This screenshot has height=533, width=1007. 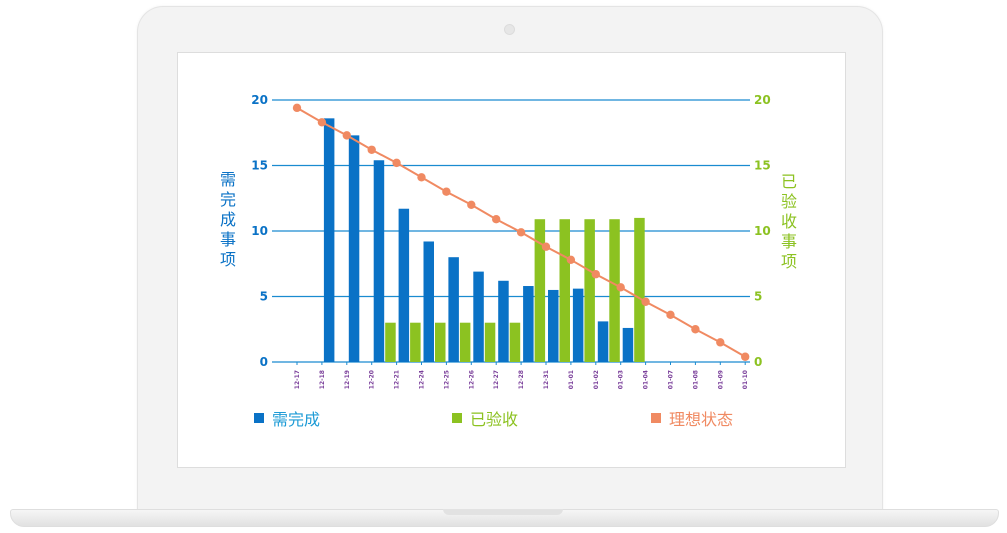 I want to click on x-tick-label-12-21: 12-21, so click(x=397, y=379).